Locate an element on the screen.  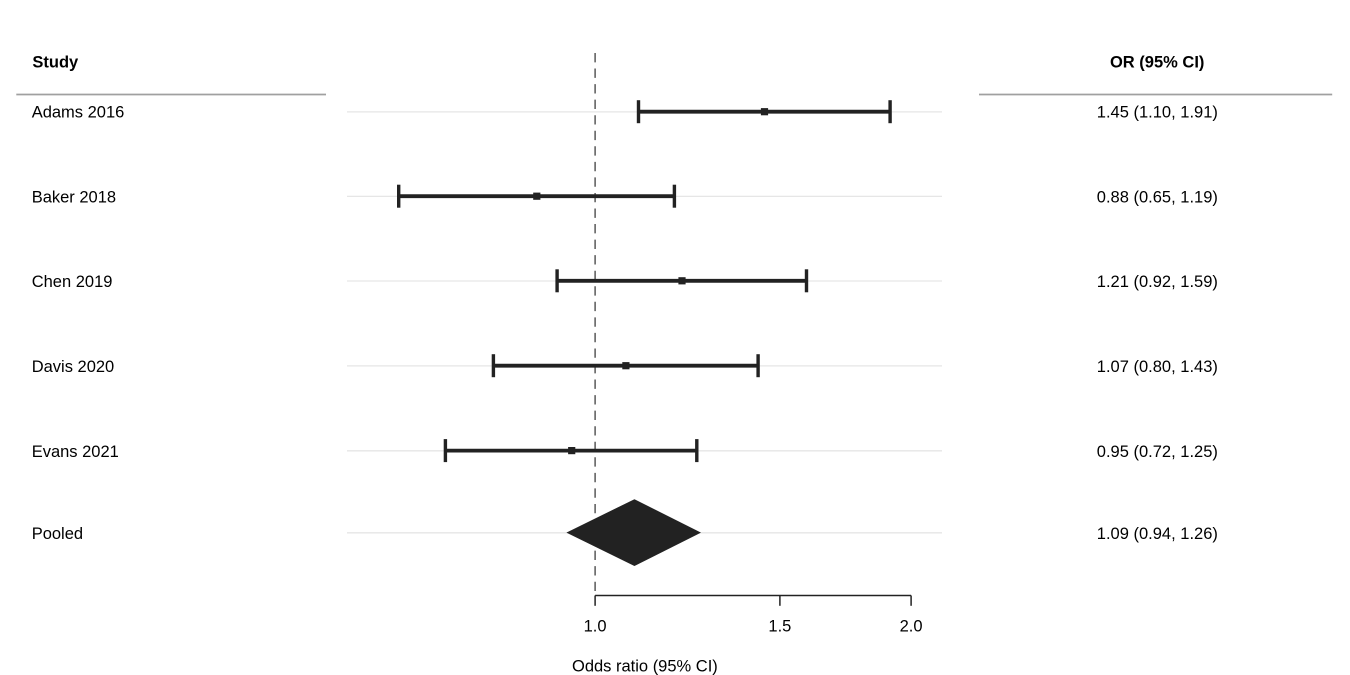
svg-text: 2.0 is located at coordinates (911, 627).